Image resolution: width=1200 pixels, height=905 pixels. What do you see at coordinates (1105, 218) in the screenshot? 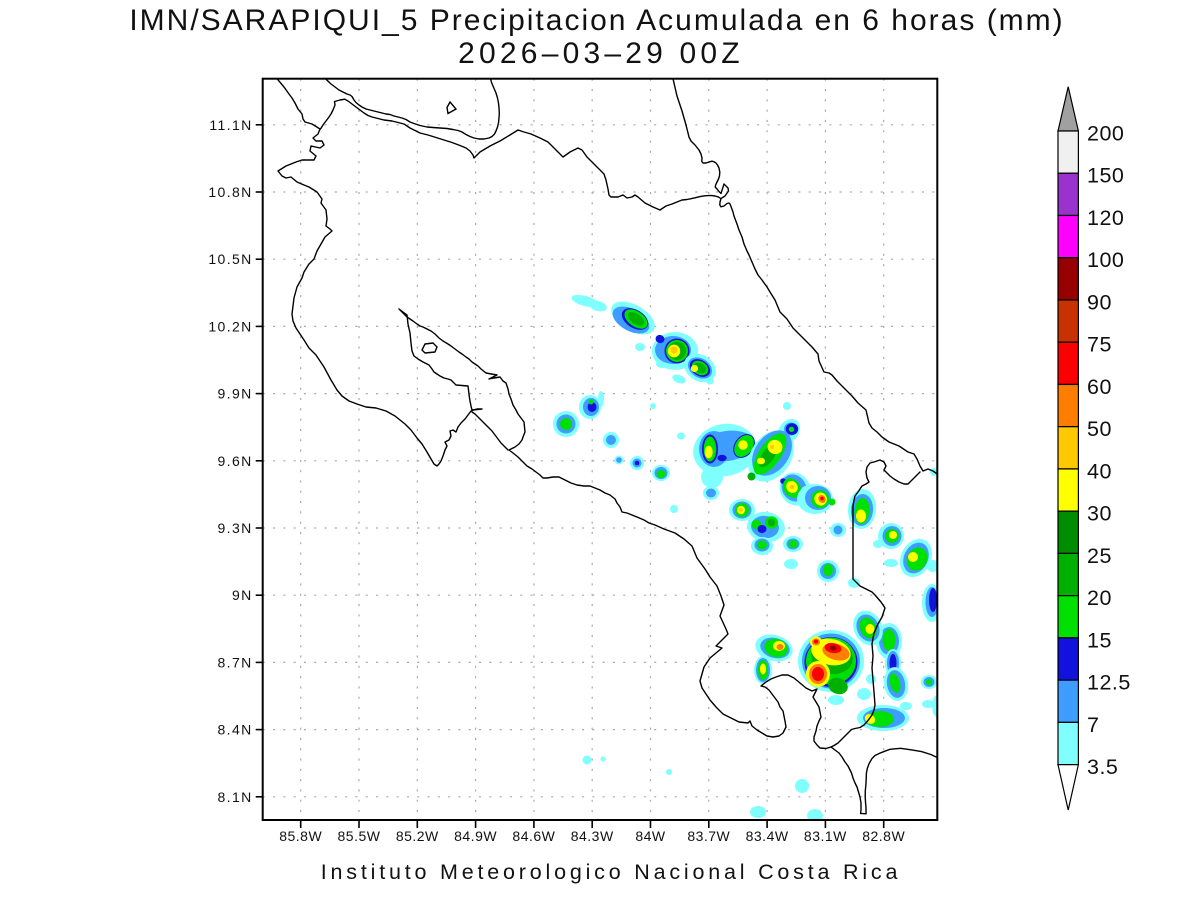
I see `svg-text: 120` at bounding box center [1105, 218].